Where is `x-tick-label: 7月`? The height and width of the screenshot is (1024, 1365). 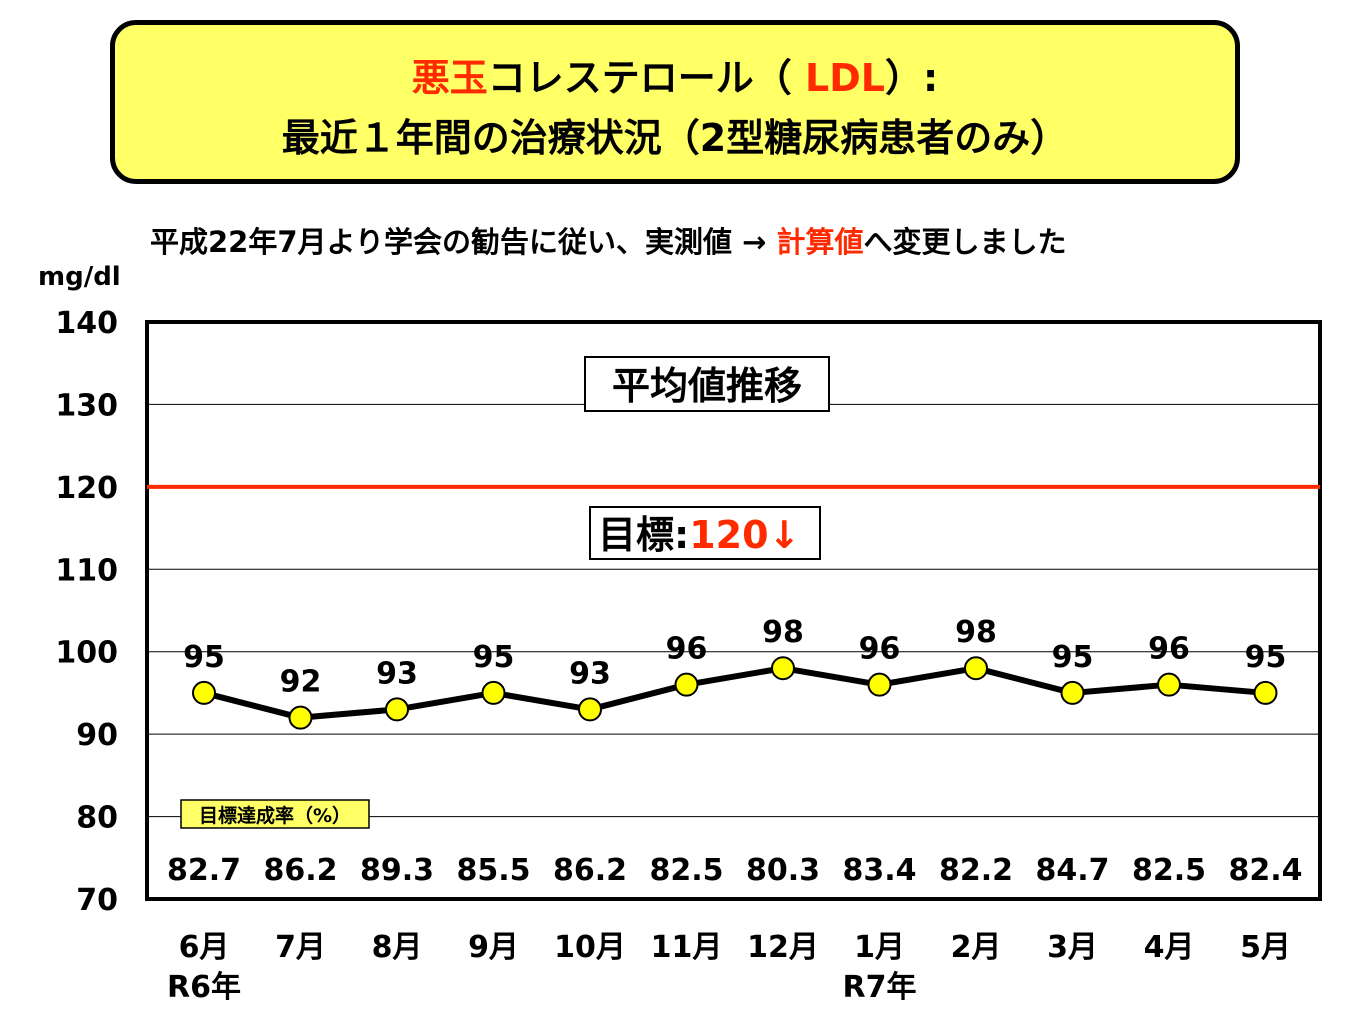 x-tick-label: 7月 is located at coordinates (300, 947).